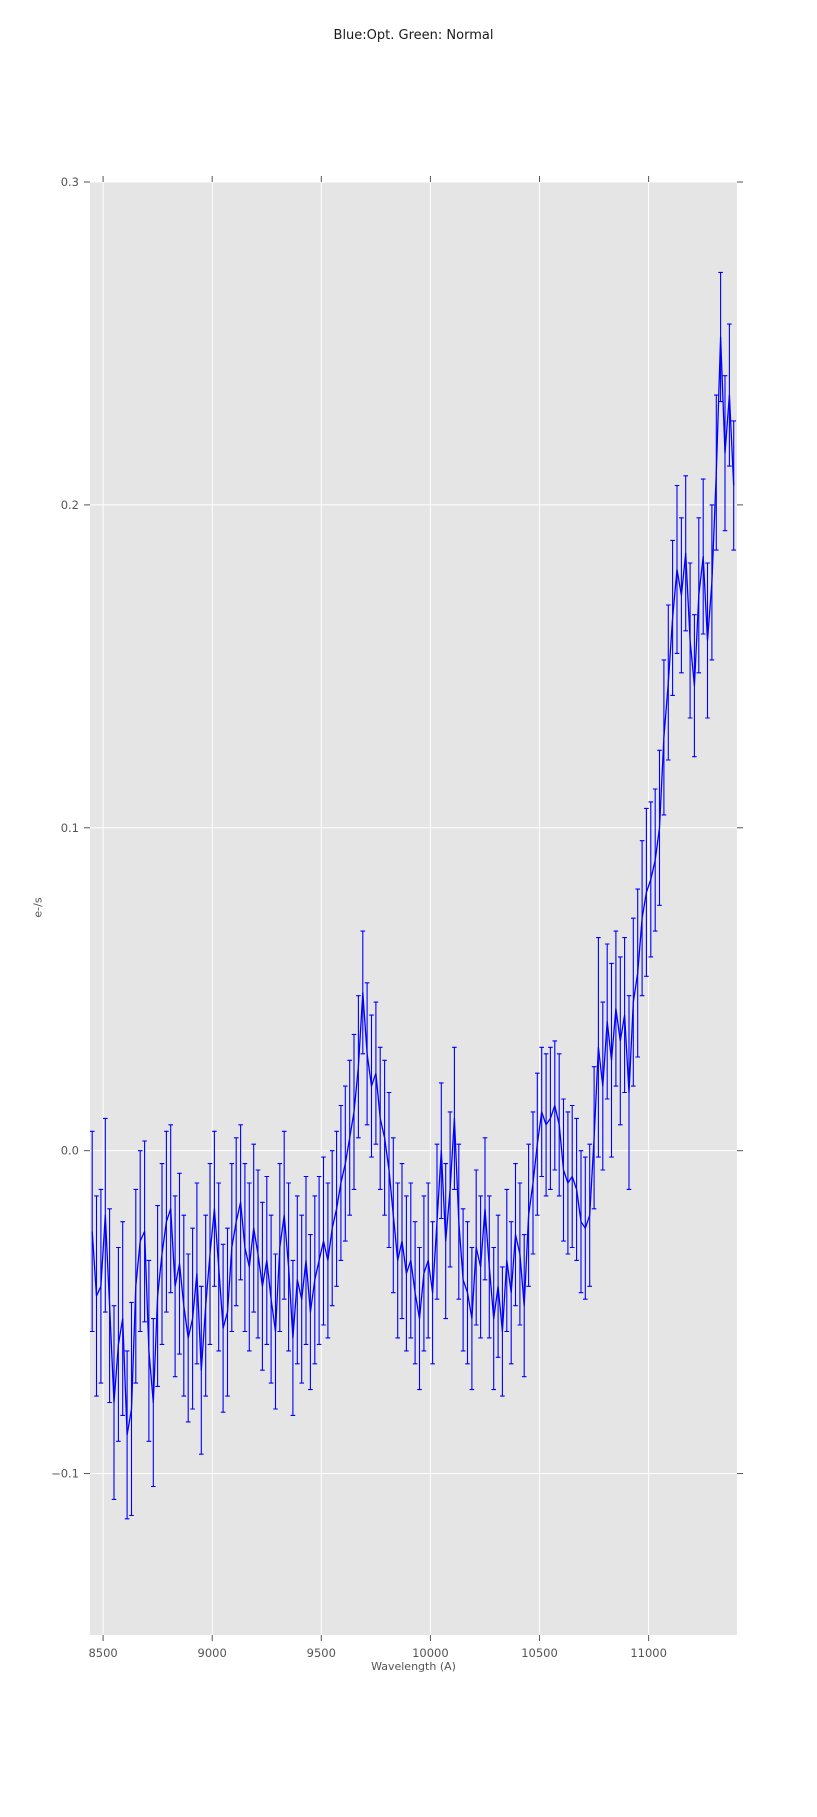  Describe the element at coordinates (65, 1474) in the screenshot. I see `y-tick-label: −0.1` at that location.